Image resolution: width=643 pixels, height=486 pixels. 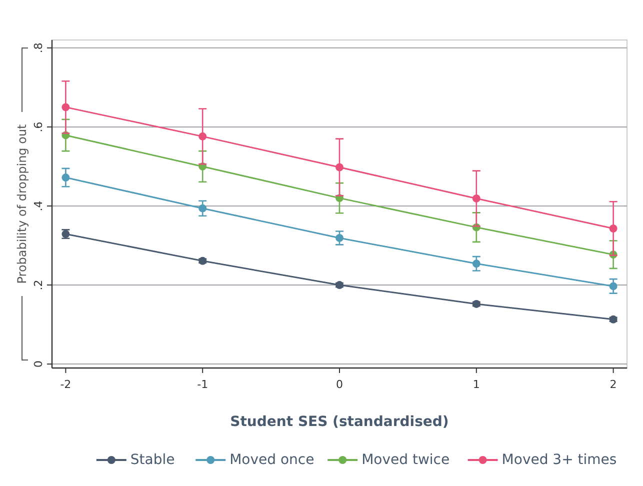 I want to click on legend-label: Stable, so click(x=152, y=460).